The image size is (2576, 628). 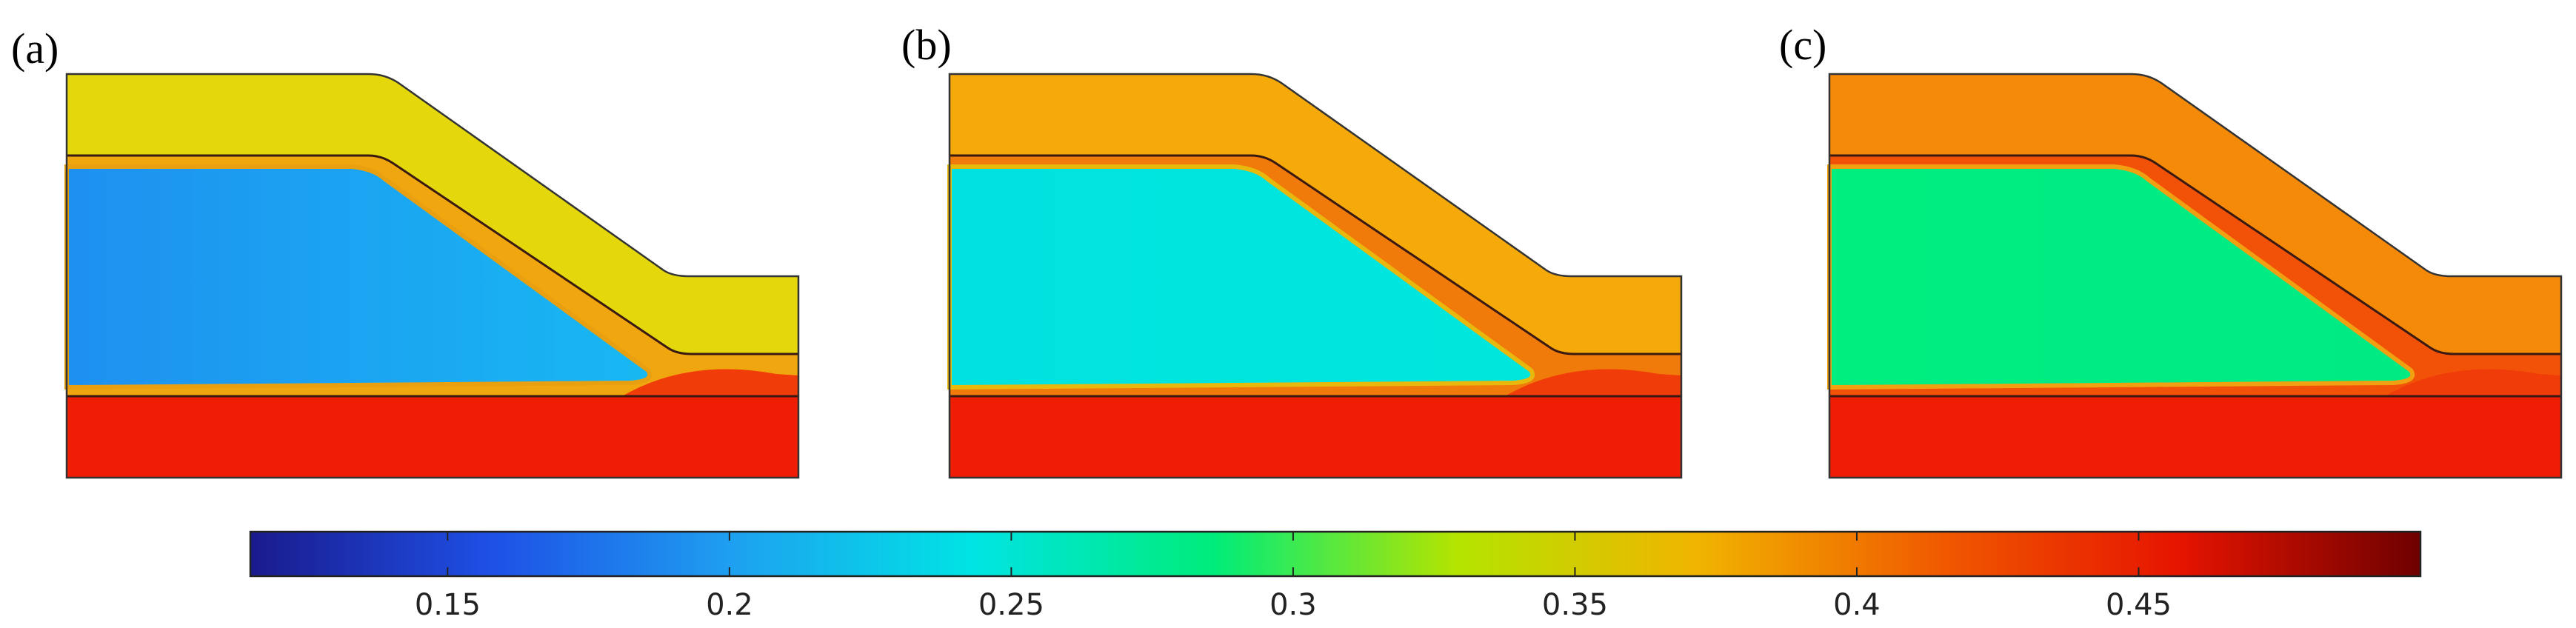 I want to click on colorbar-tick-label: 0.3, so click(x=1293, y=605).